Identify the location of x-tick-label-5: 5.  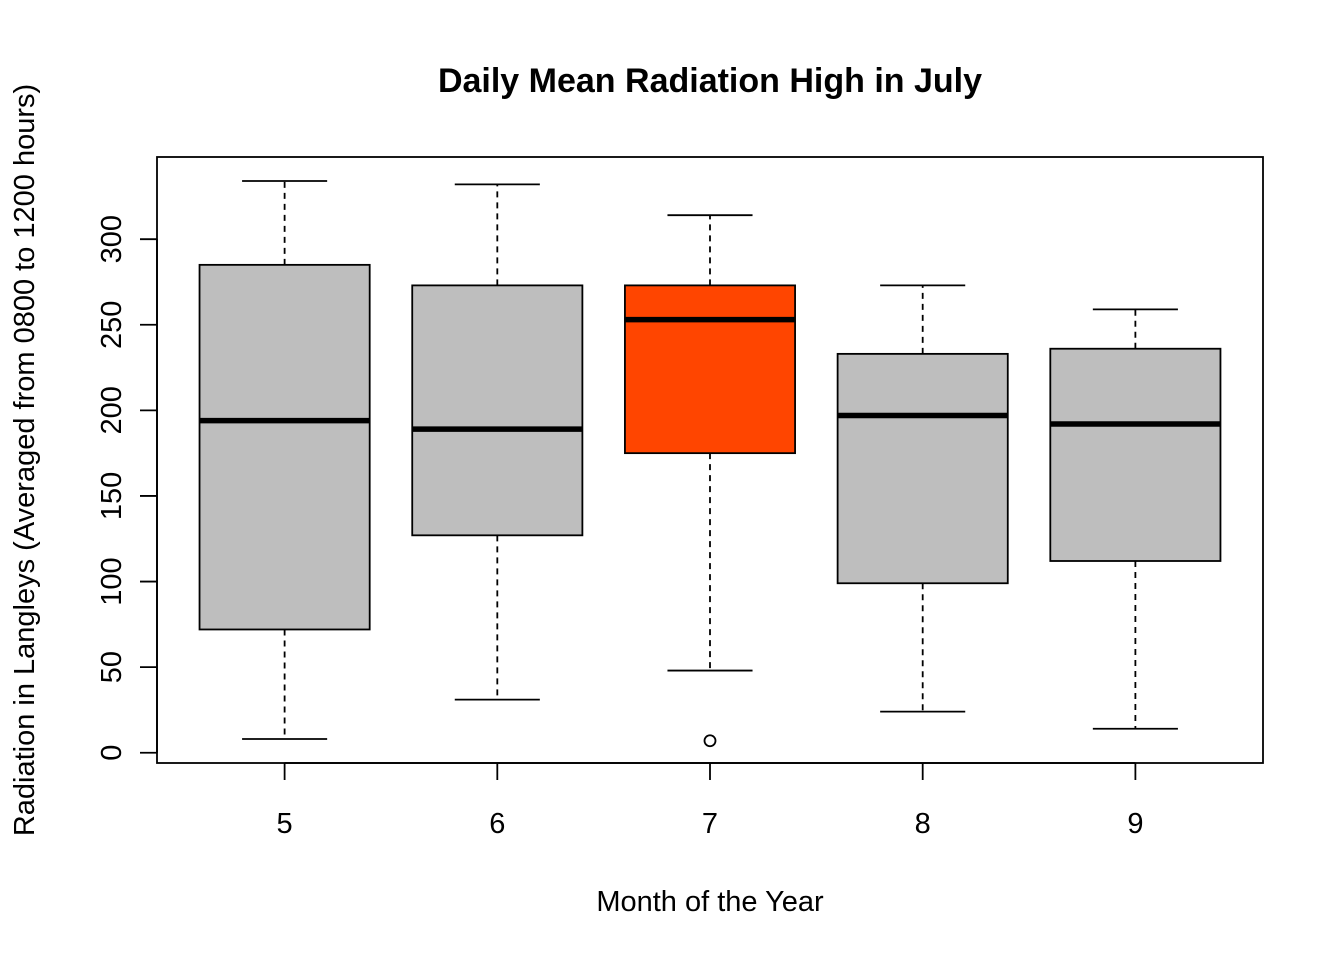
(285, 824).